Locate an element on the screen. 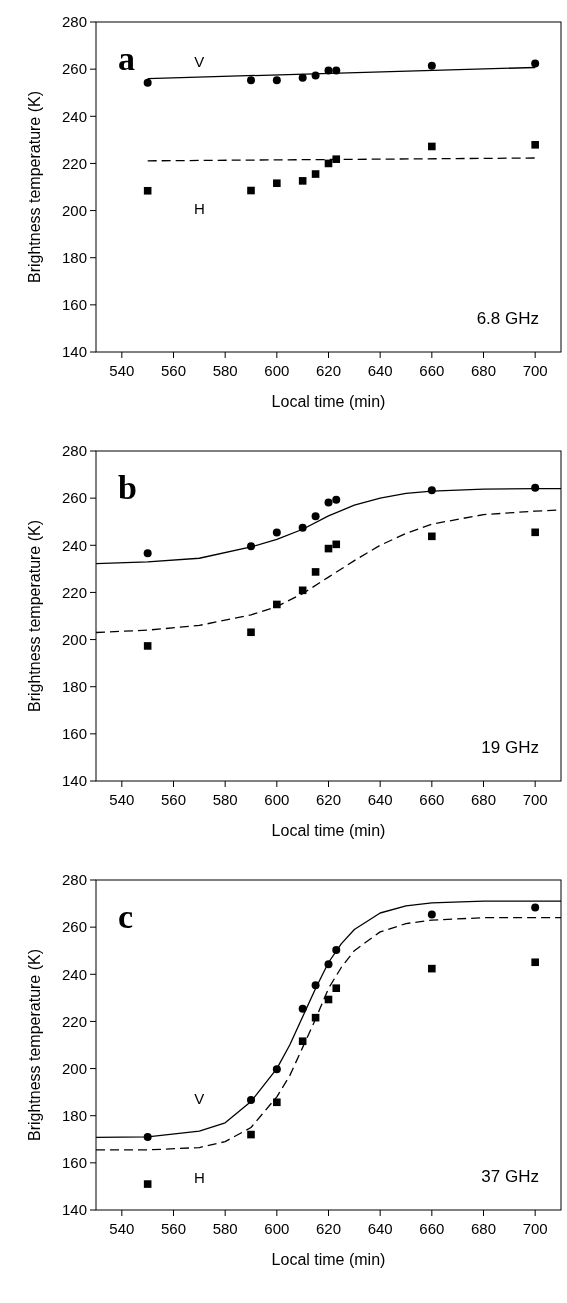  annotation: 37 GHz is located at coordinates (510, 1176).